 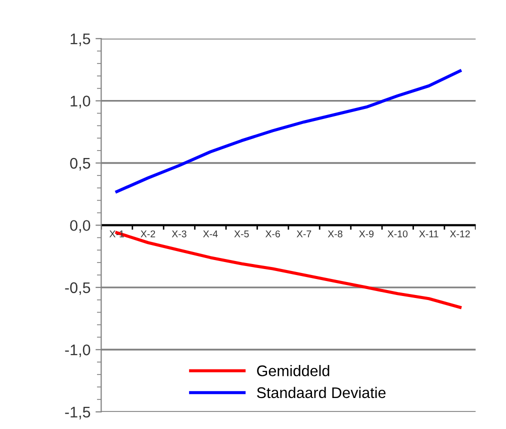 What do you see at coordinates (80, 40) in the screenshot?
I see `y-tick-label: 1,5` at bounding box center [80, 40].